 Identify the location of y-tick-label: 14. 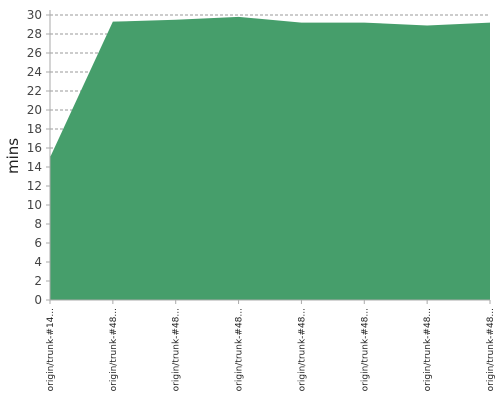
(34, 167).